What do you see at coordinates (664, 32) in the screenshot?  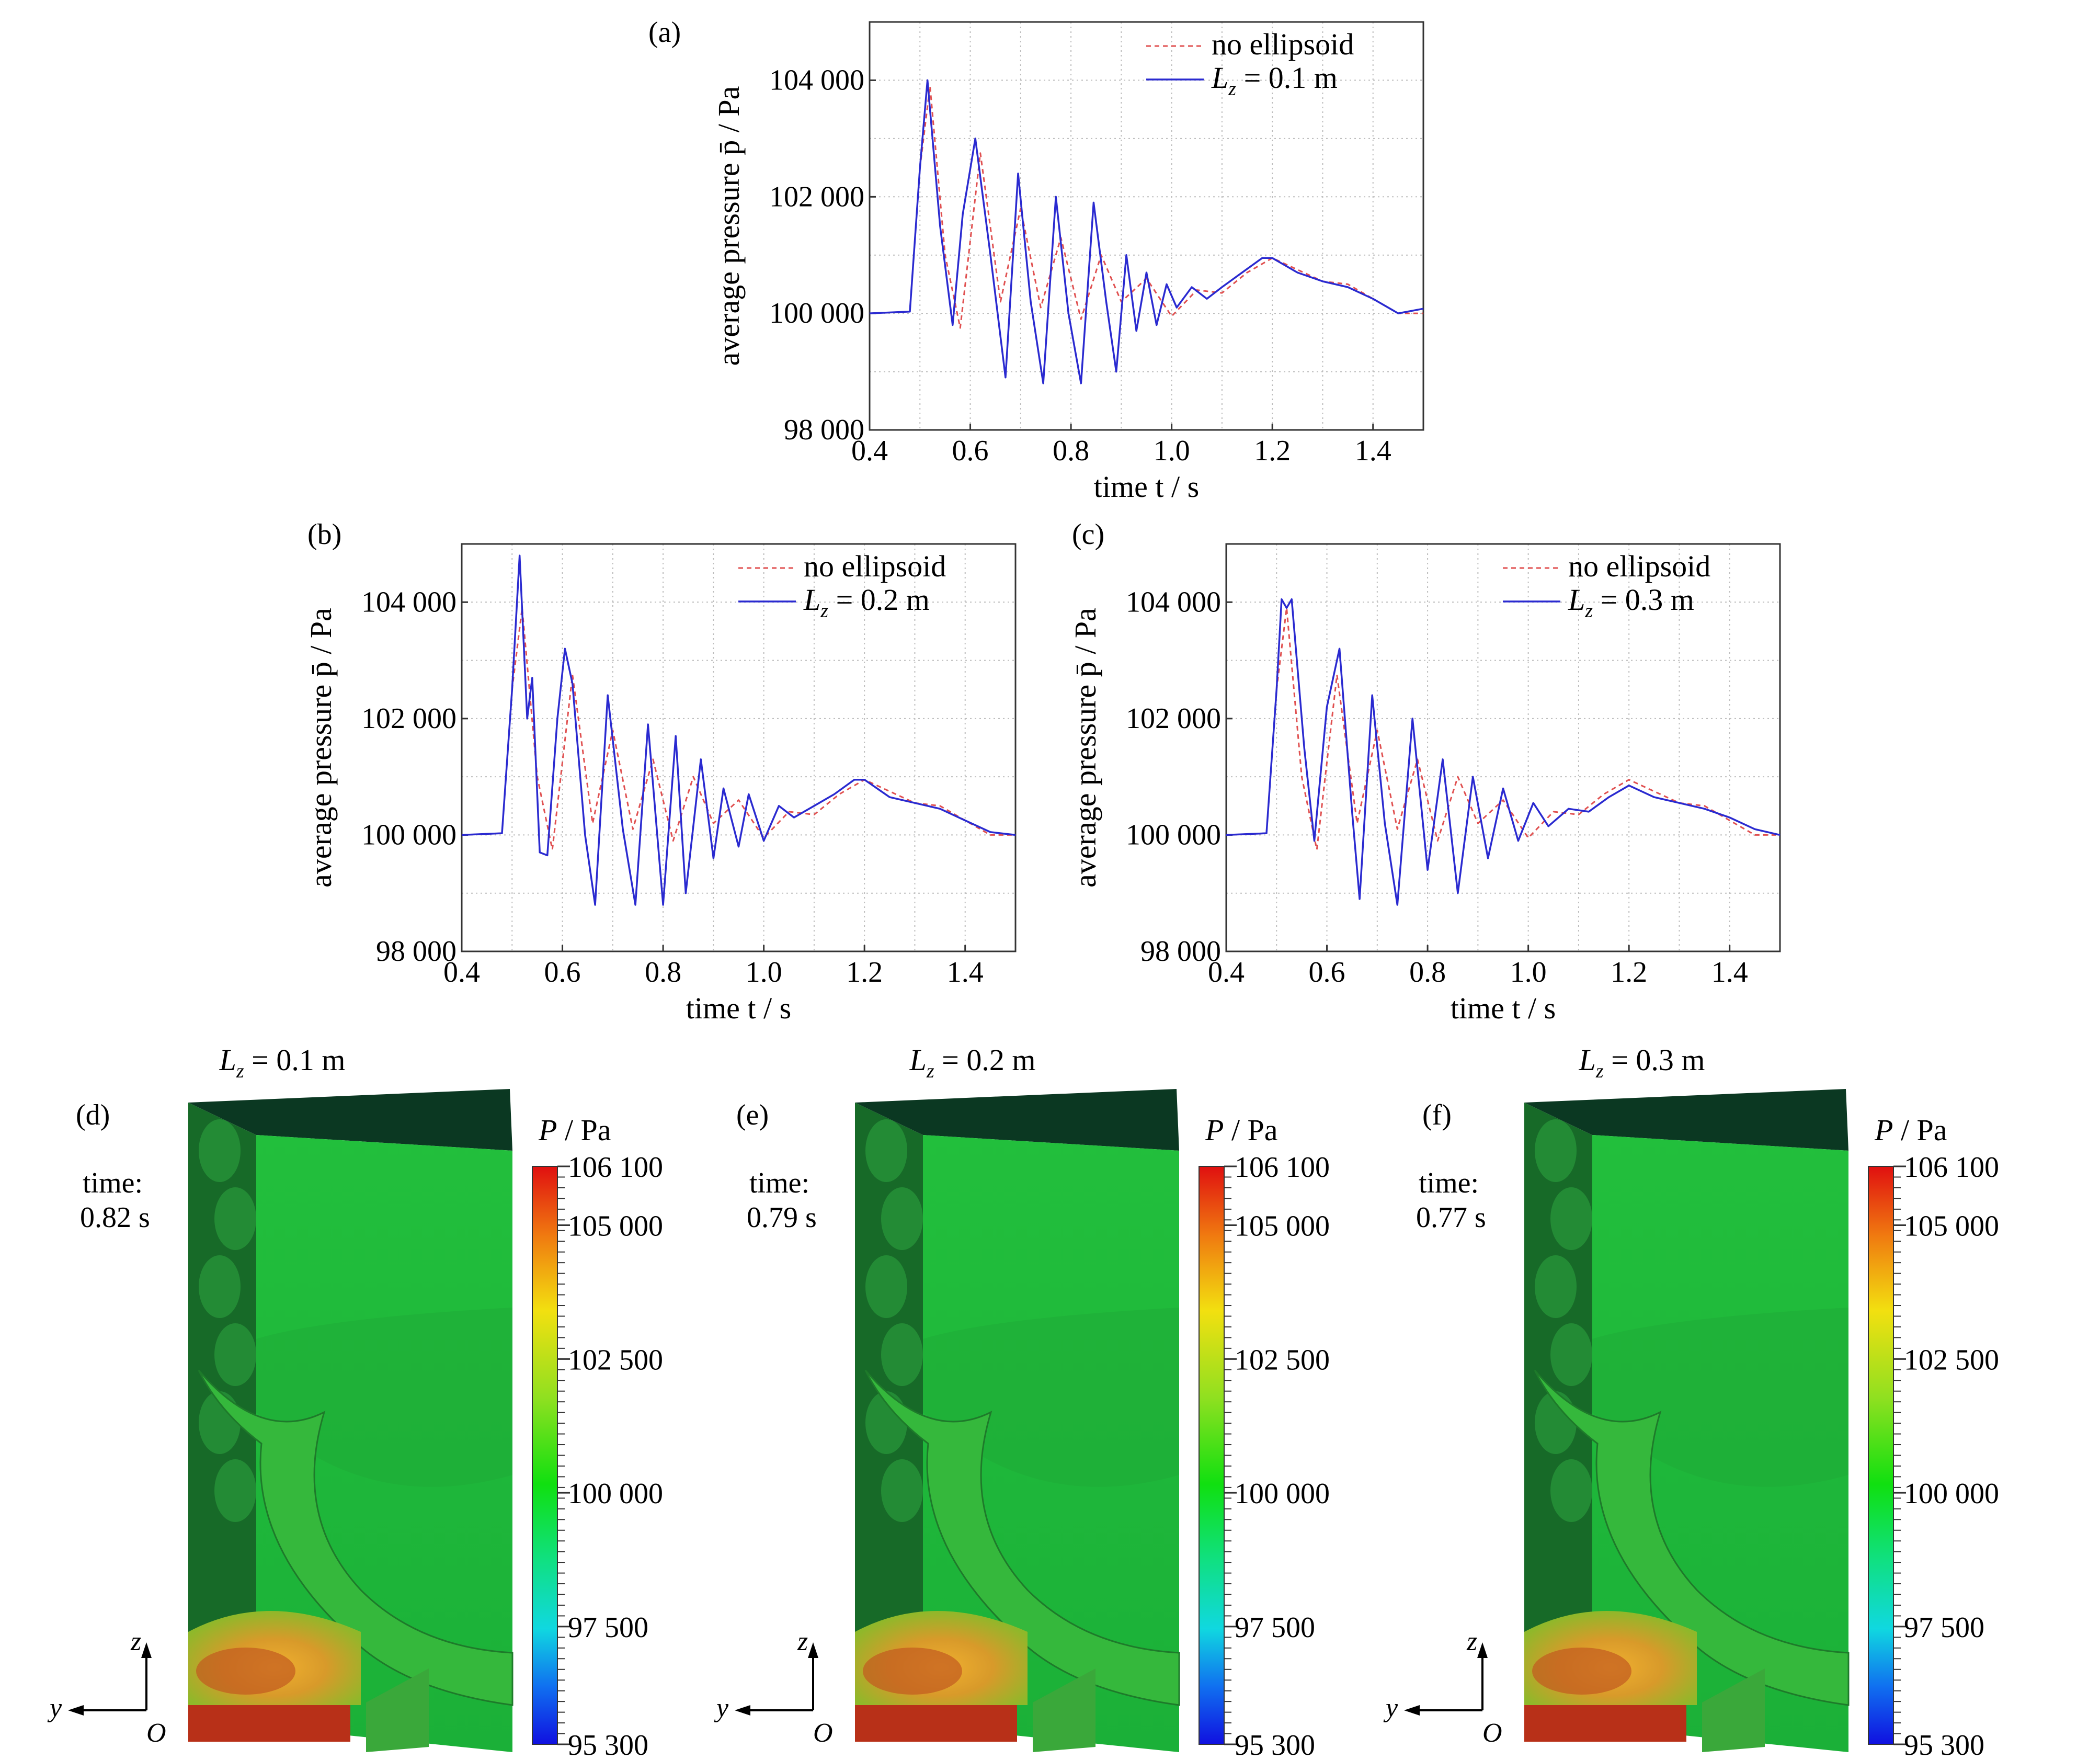 I see `panel-label: (a)` at bounding box center [664, 32].